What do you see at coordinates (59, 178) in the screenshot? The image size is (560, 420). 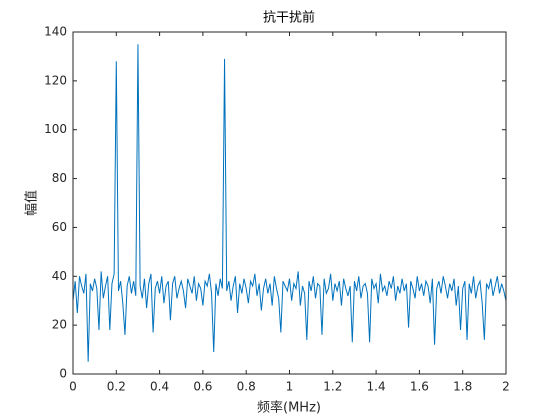 I see `y-tick-label: 80` at bounding box center [59, 178].